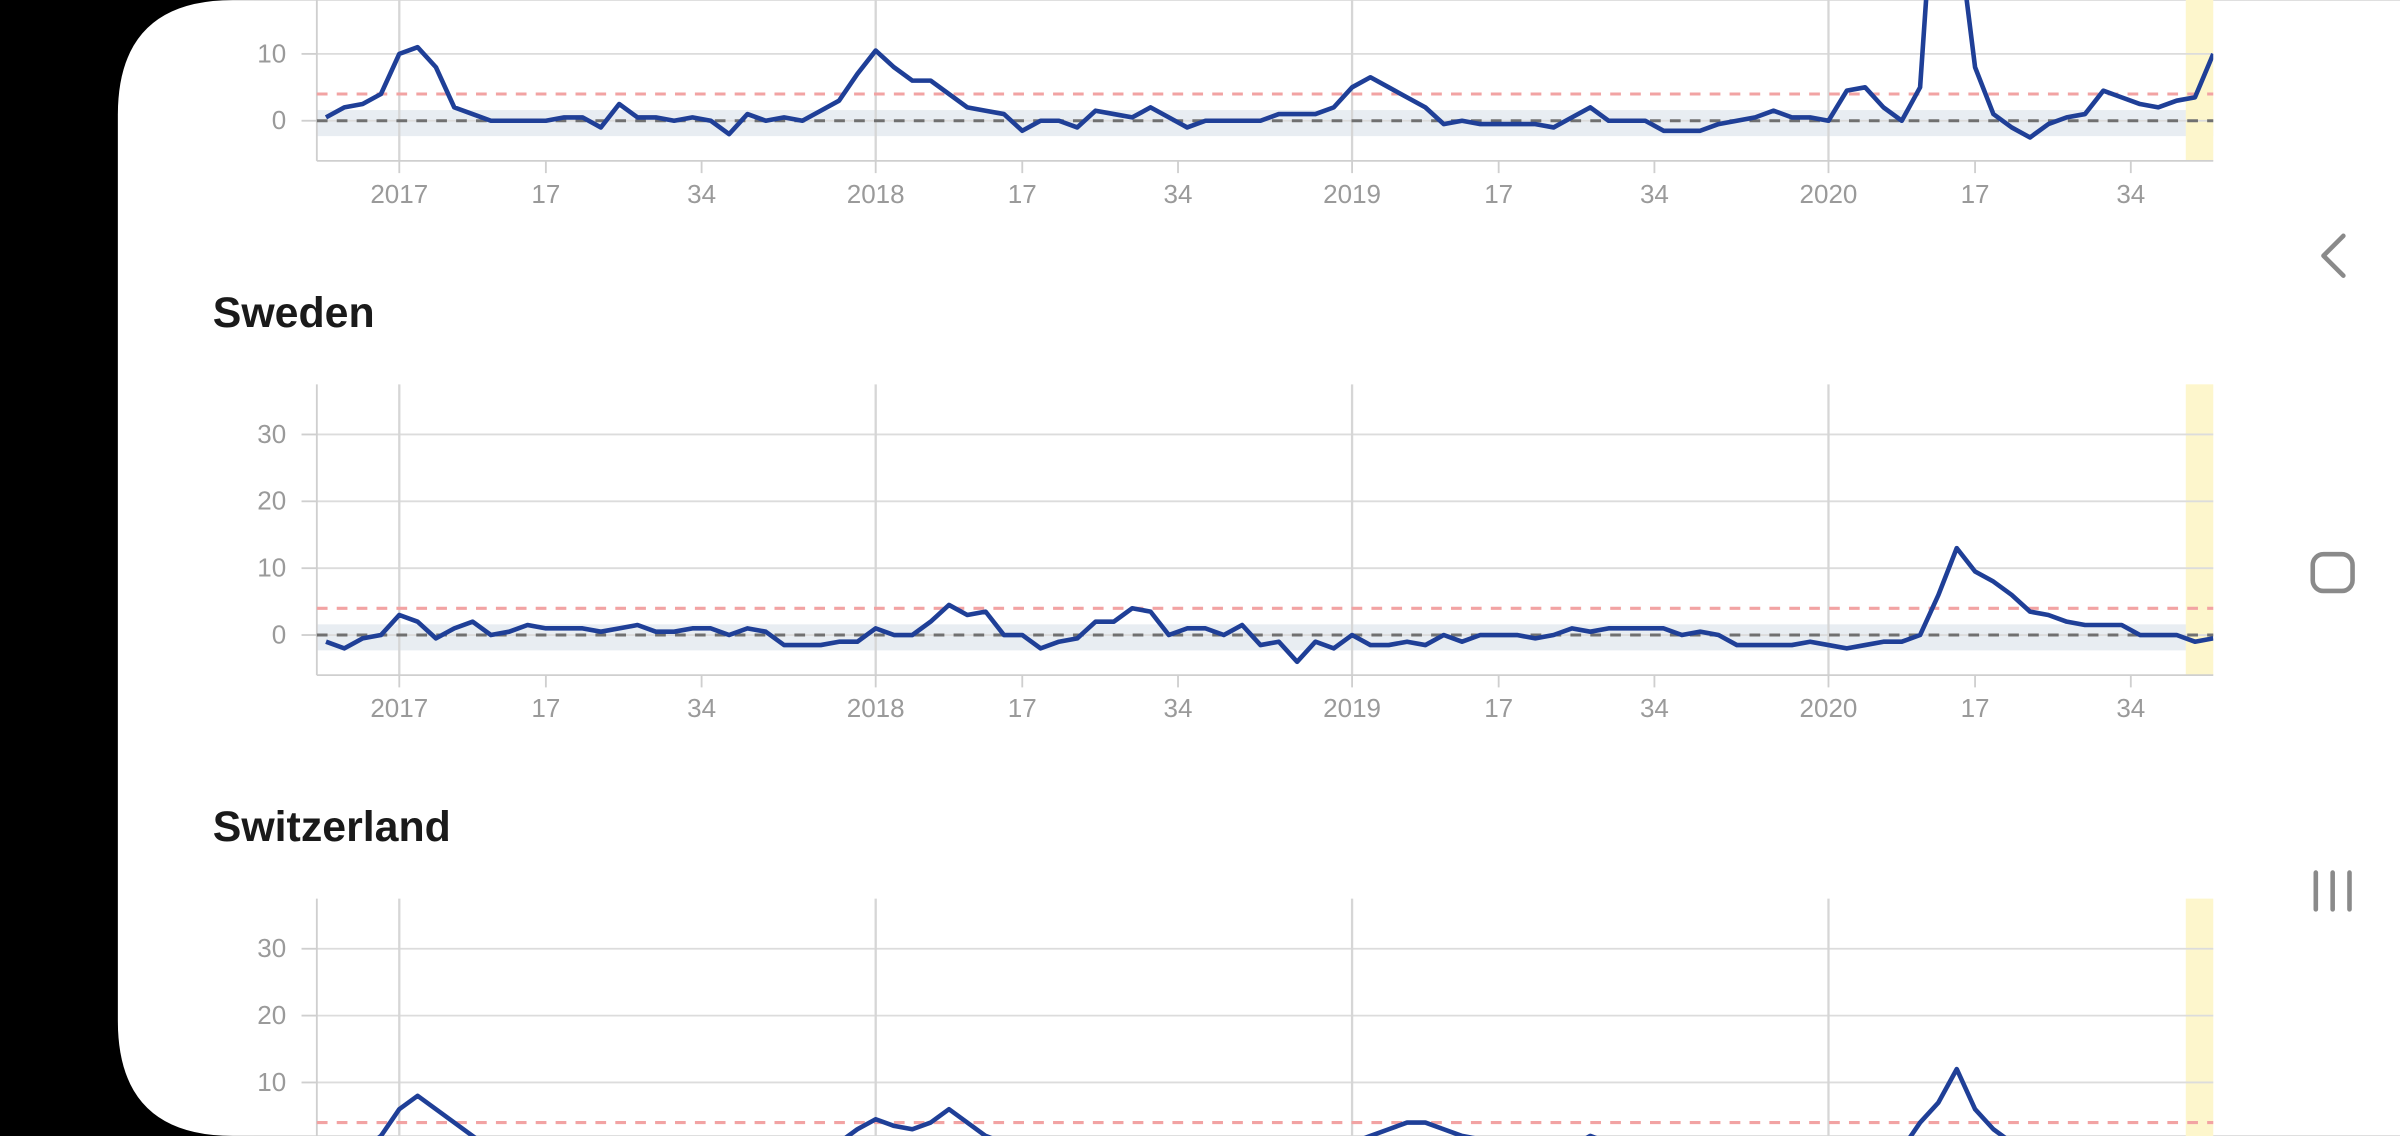  I want to click on recents-button, so click(2332, 891).